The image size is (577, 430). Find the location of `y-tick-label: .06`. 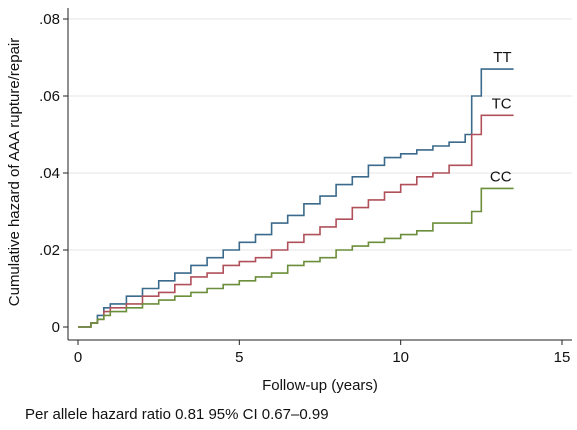

y-tick-label: .06 is located at coordinates (49, 96).